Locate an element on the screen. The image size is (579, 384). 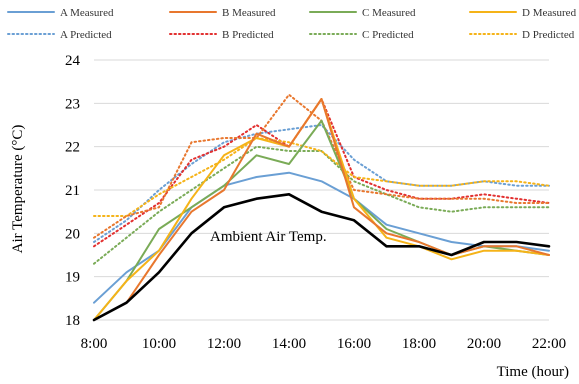
y-tick-label: 18 is located at coordinates (72, 321).